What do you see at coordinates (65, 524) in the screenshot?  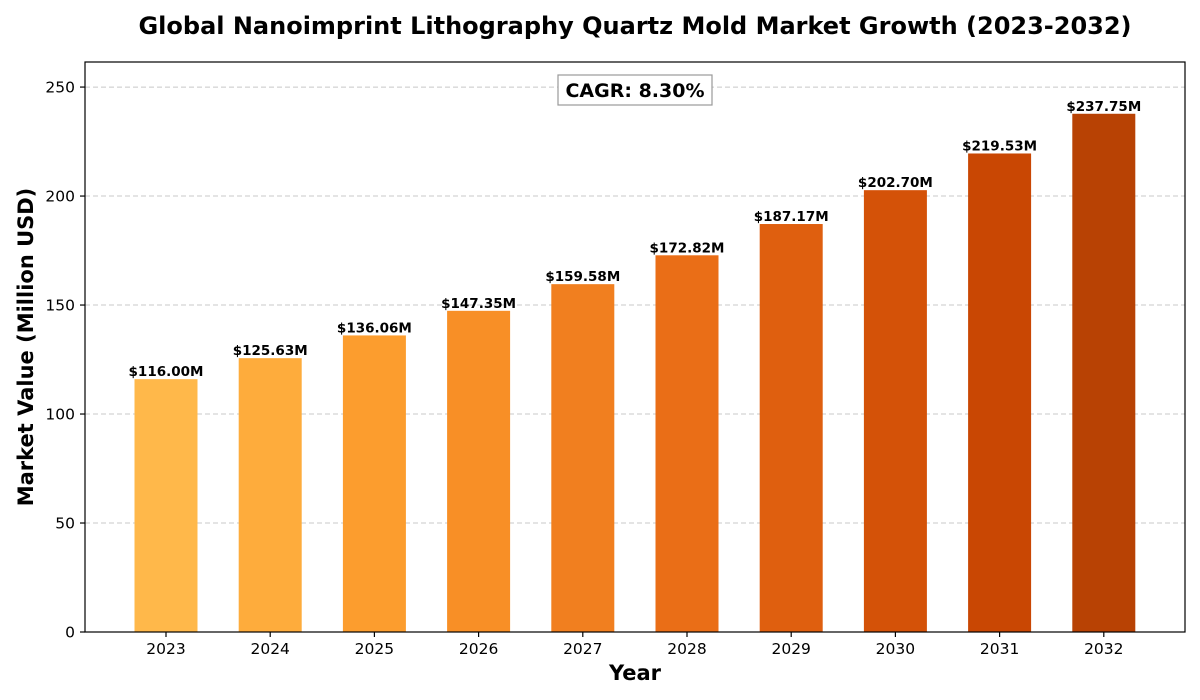 I see `y-tick-label: 50` at bounding box center [65, 524].